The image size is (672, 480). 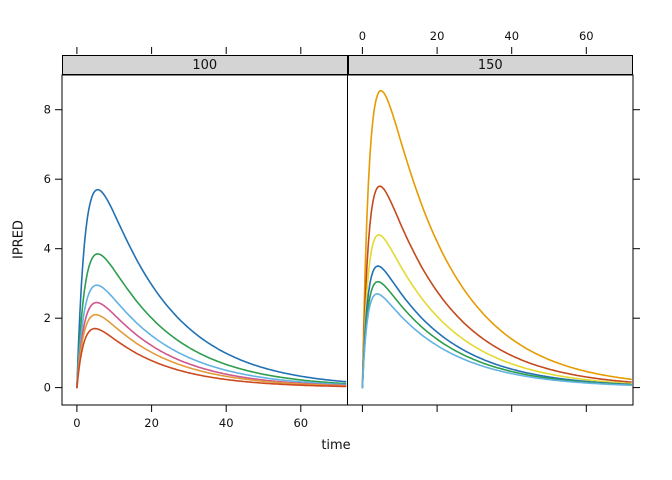 What do you see at coordinates (76, 423) in the screenshot?
I see `x-tick-label-bottom: 0` at bounding box center [76, 423].